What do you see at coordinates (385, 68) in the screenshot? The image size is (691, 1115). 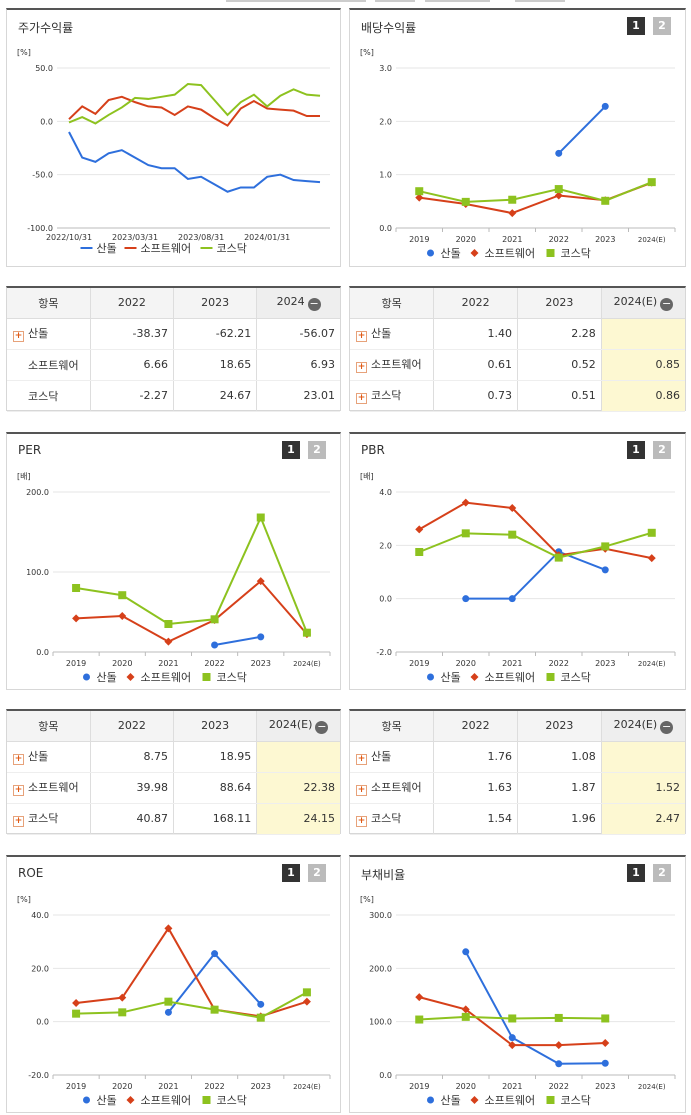 I see `y-tick-label: 3.0` at bounding box center [385, 68].